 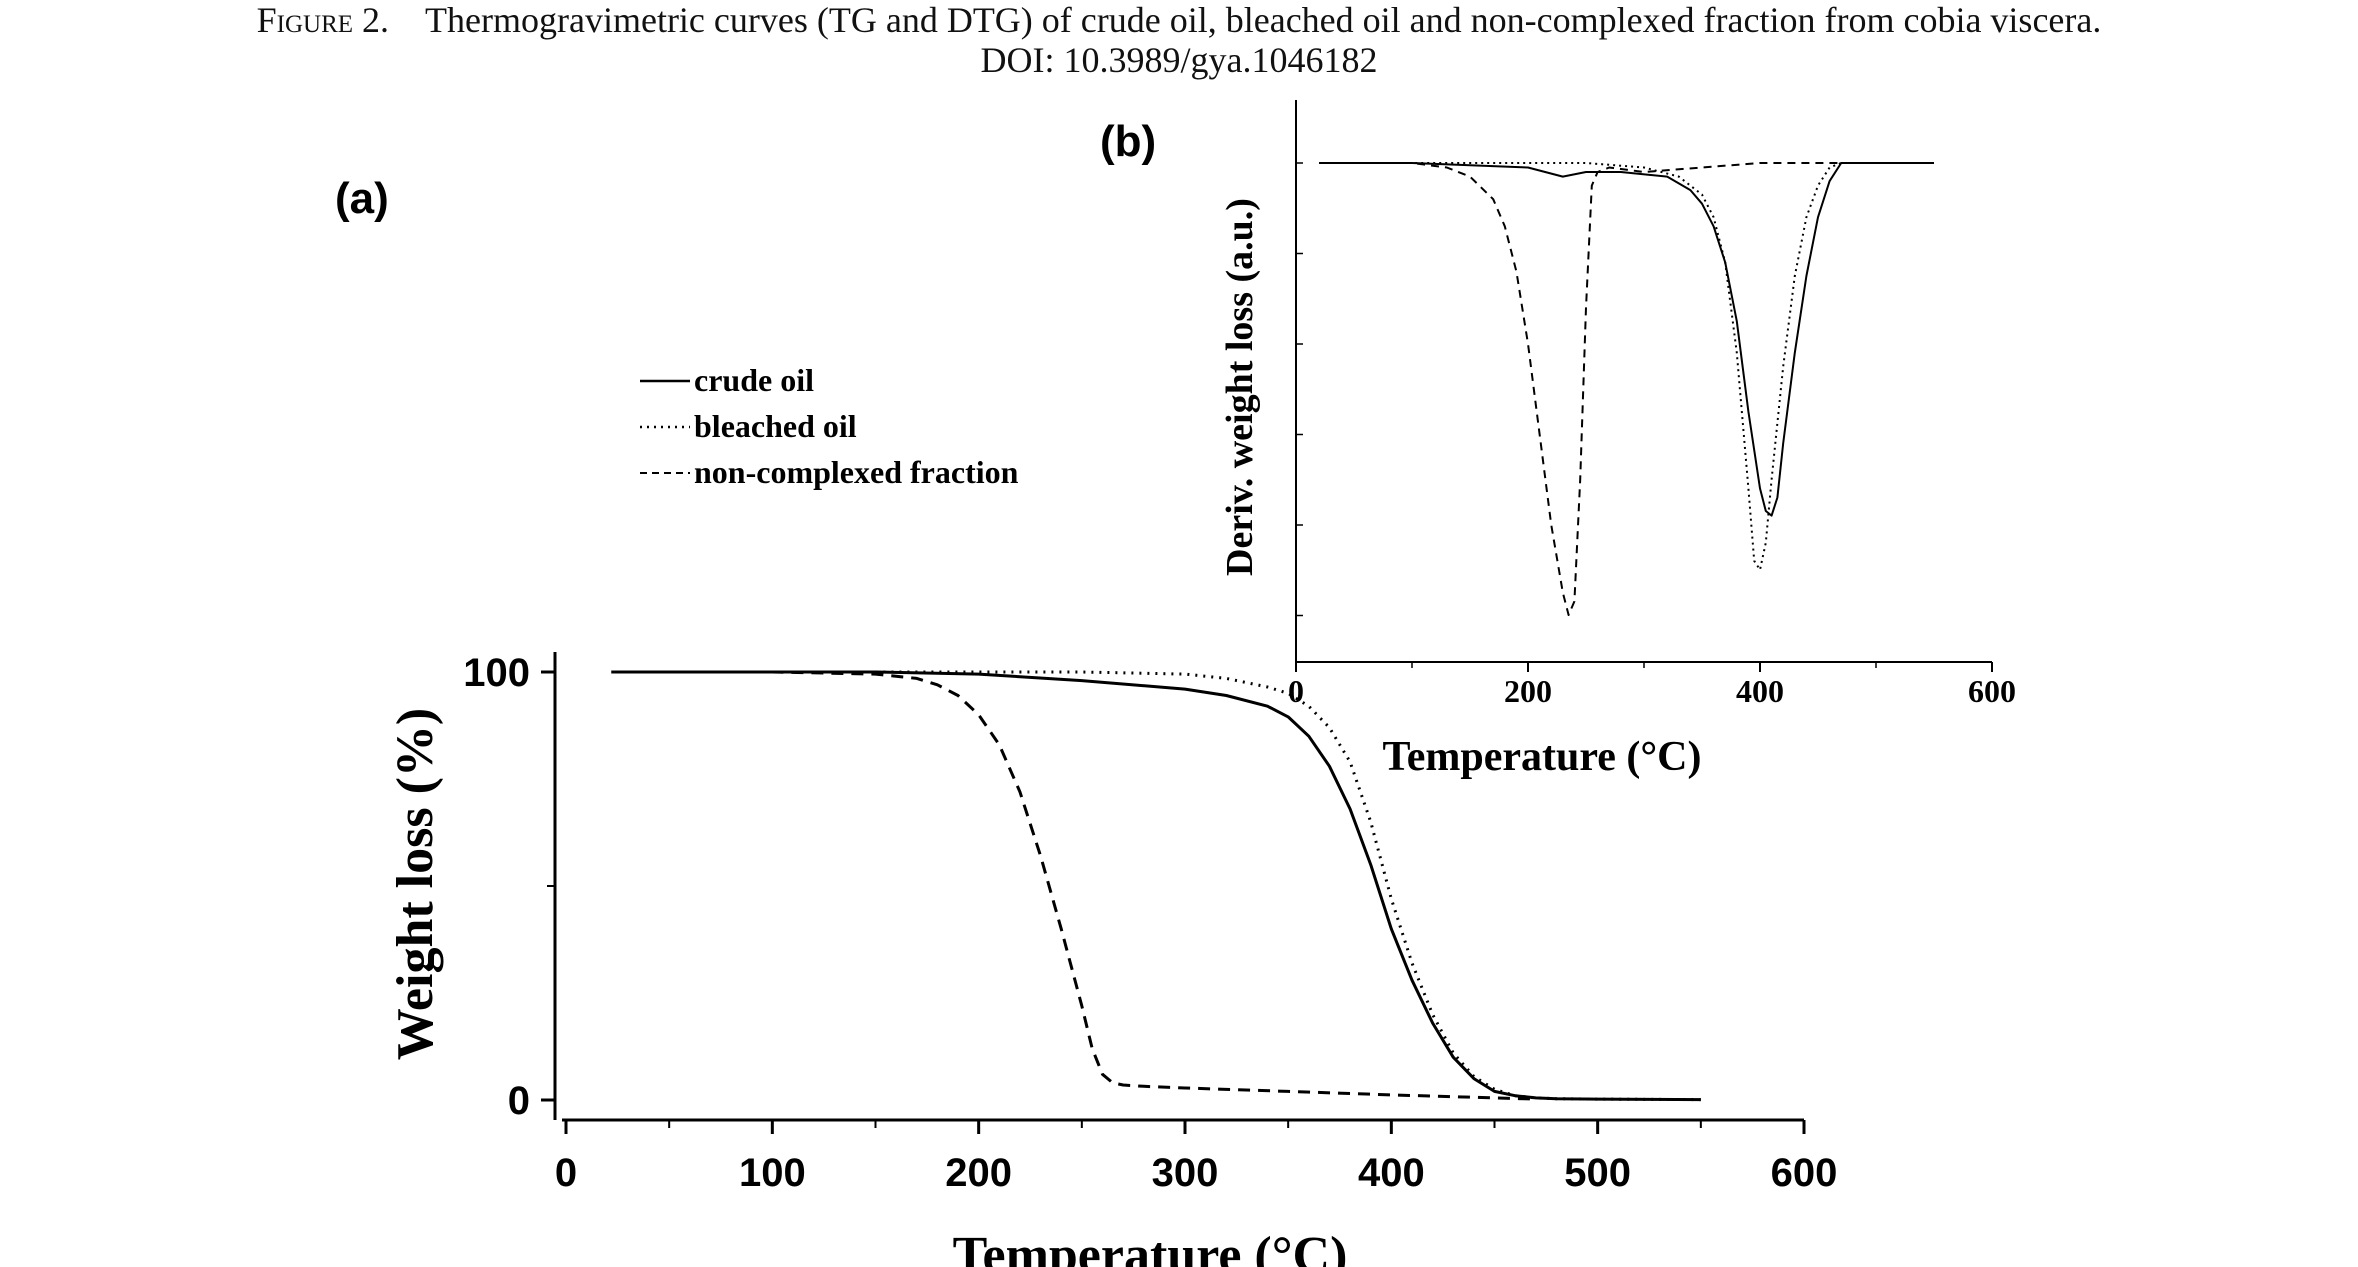 I want to click on panel-b-background, so click(x=1644, y=380).